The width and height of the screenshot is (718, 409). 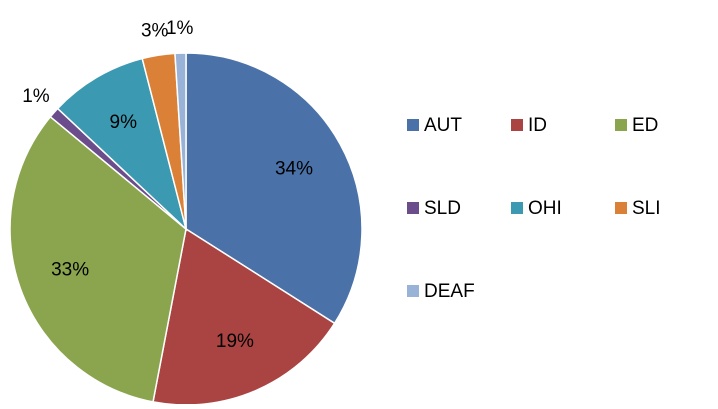 What do you see at coordinates (646, 208) in the screenshot?
I see `legend-label: SLI` at bounding box center [646, 208].